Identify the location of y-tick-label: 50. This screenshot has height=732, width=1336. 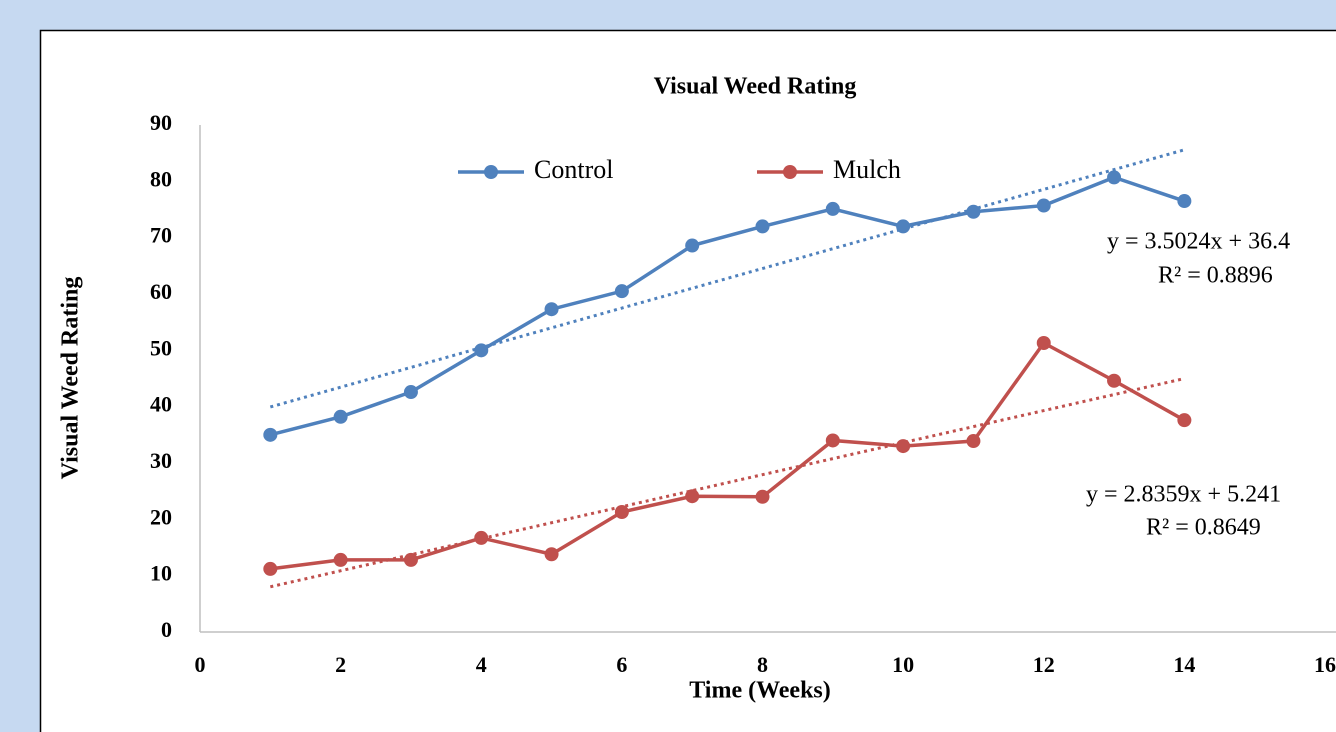
(161, 347).